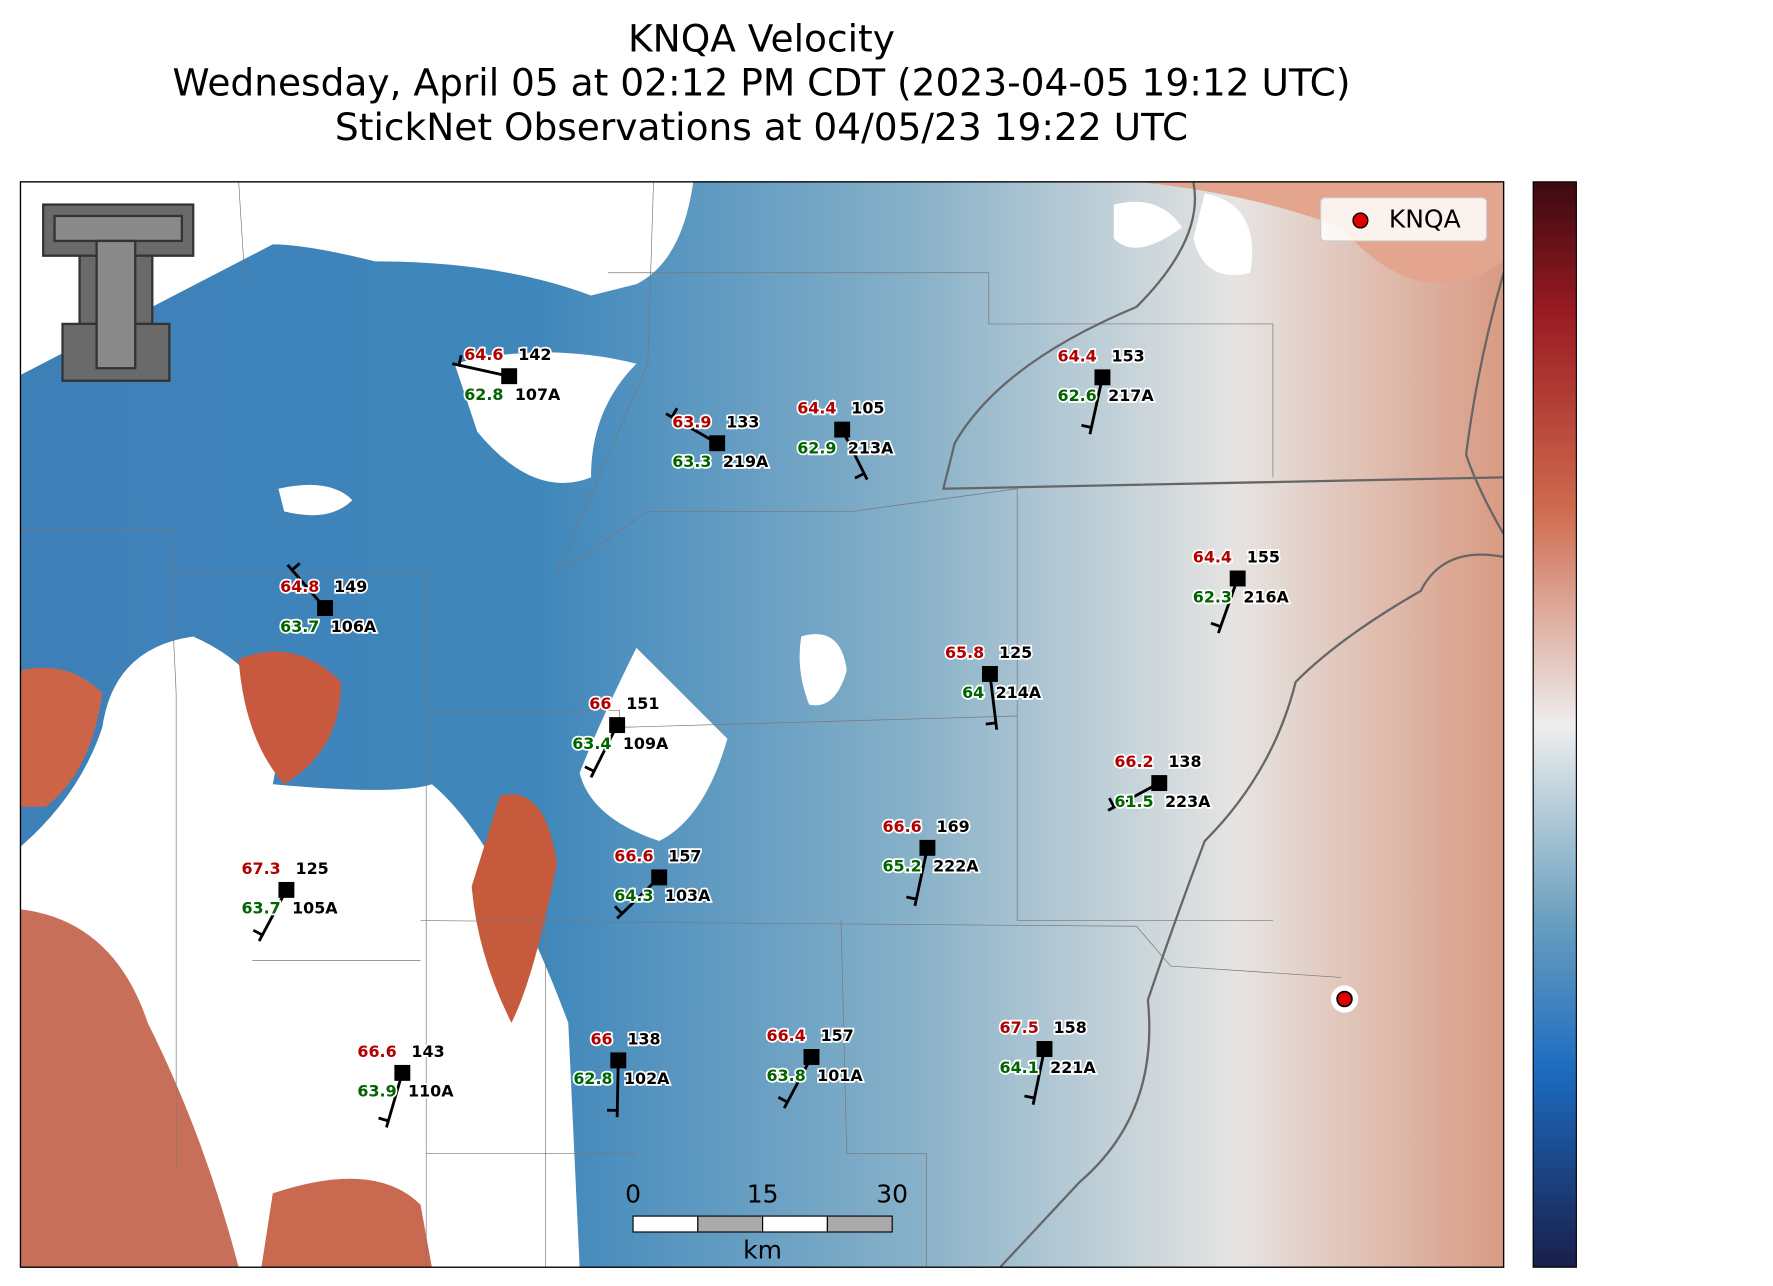 This screenshot has height=1286, width=1773. What do you see at coordinates (260, 868) in the screenshot?
I see `temperature: 67.3` at bounding box center [260, 868].